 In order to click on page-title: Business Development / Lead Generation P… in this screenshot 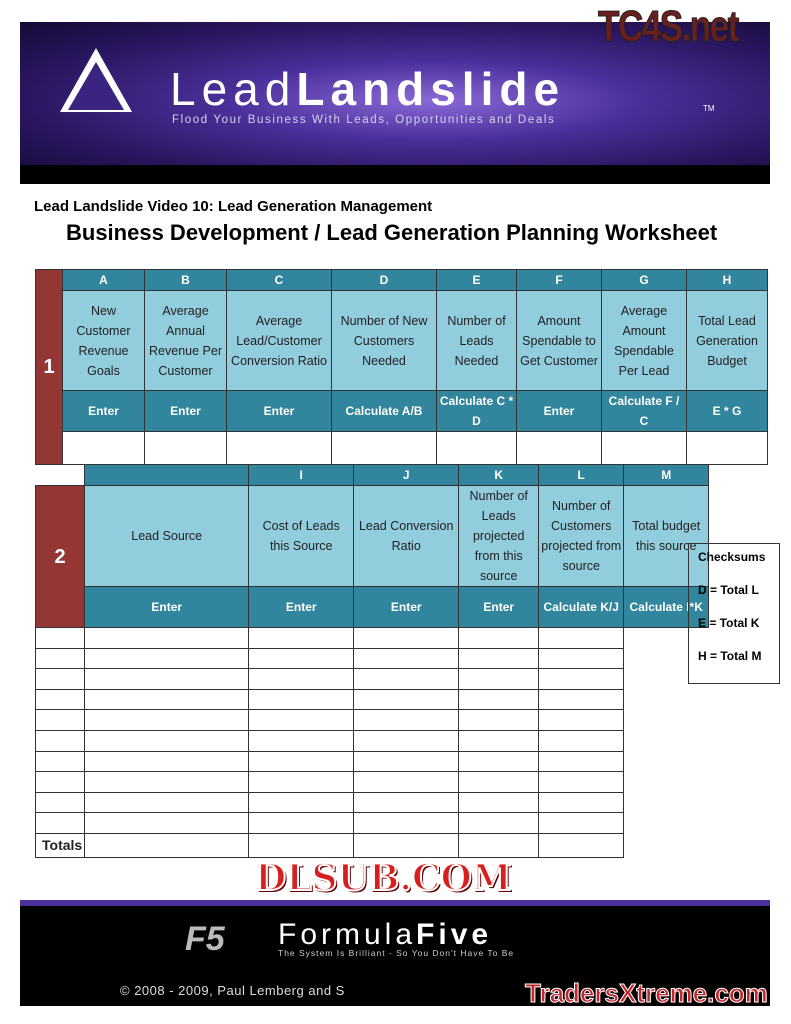, I will do `click(392, 232)`.